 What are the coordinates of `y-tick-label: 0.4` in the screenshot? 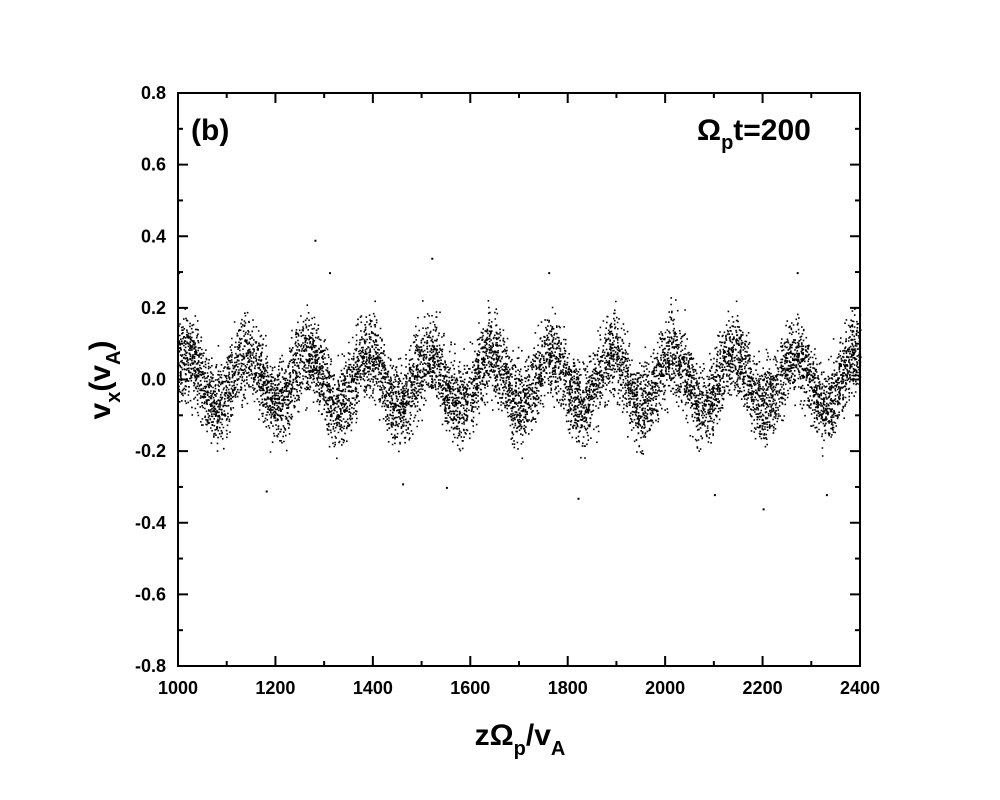 It's located at (153, 236).